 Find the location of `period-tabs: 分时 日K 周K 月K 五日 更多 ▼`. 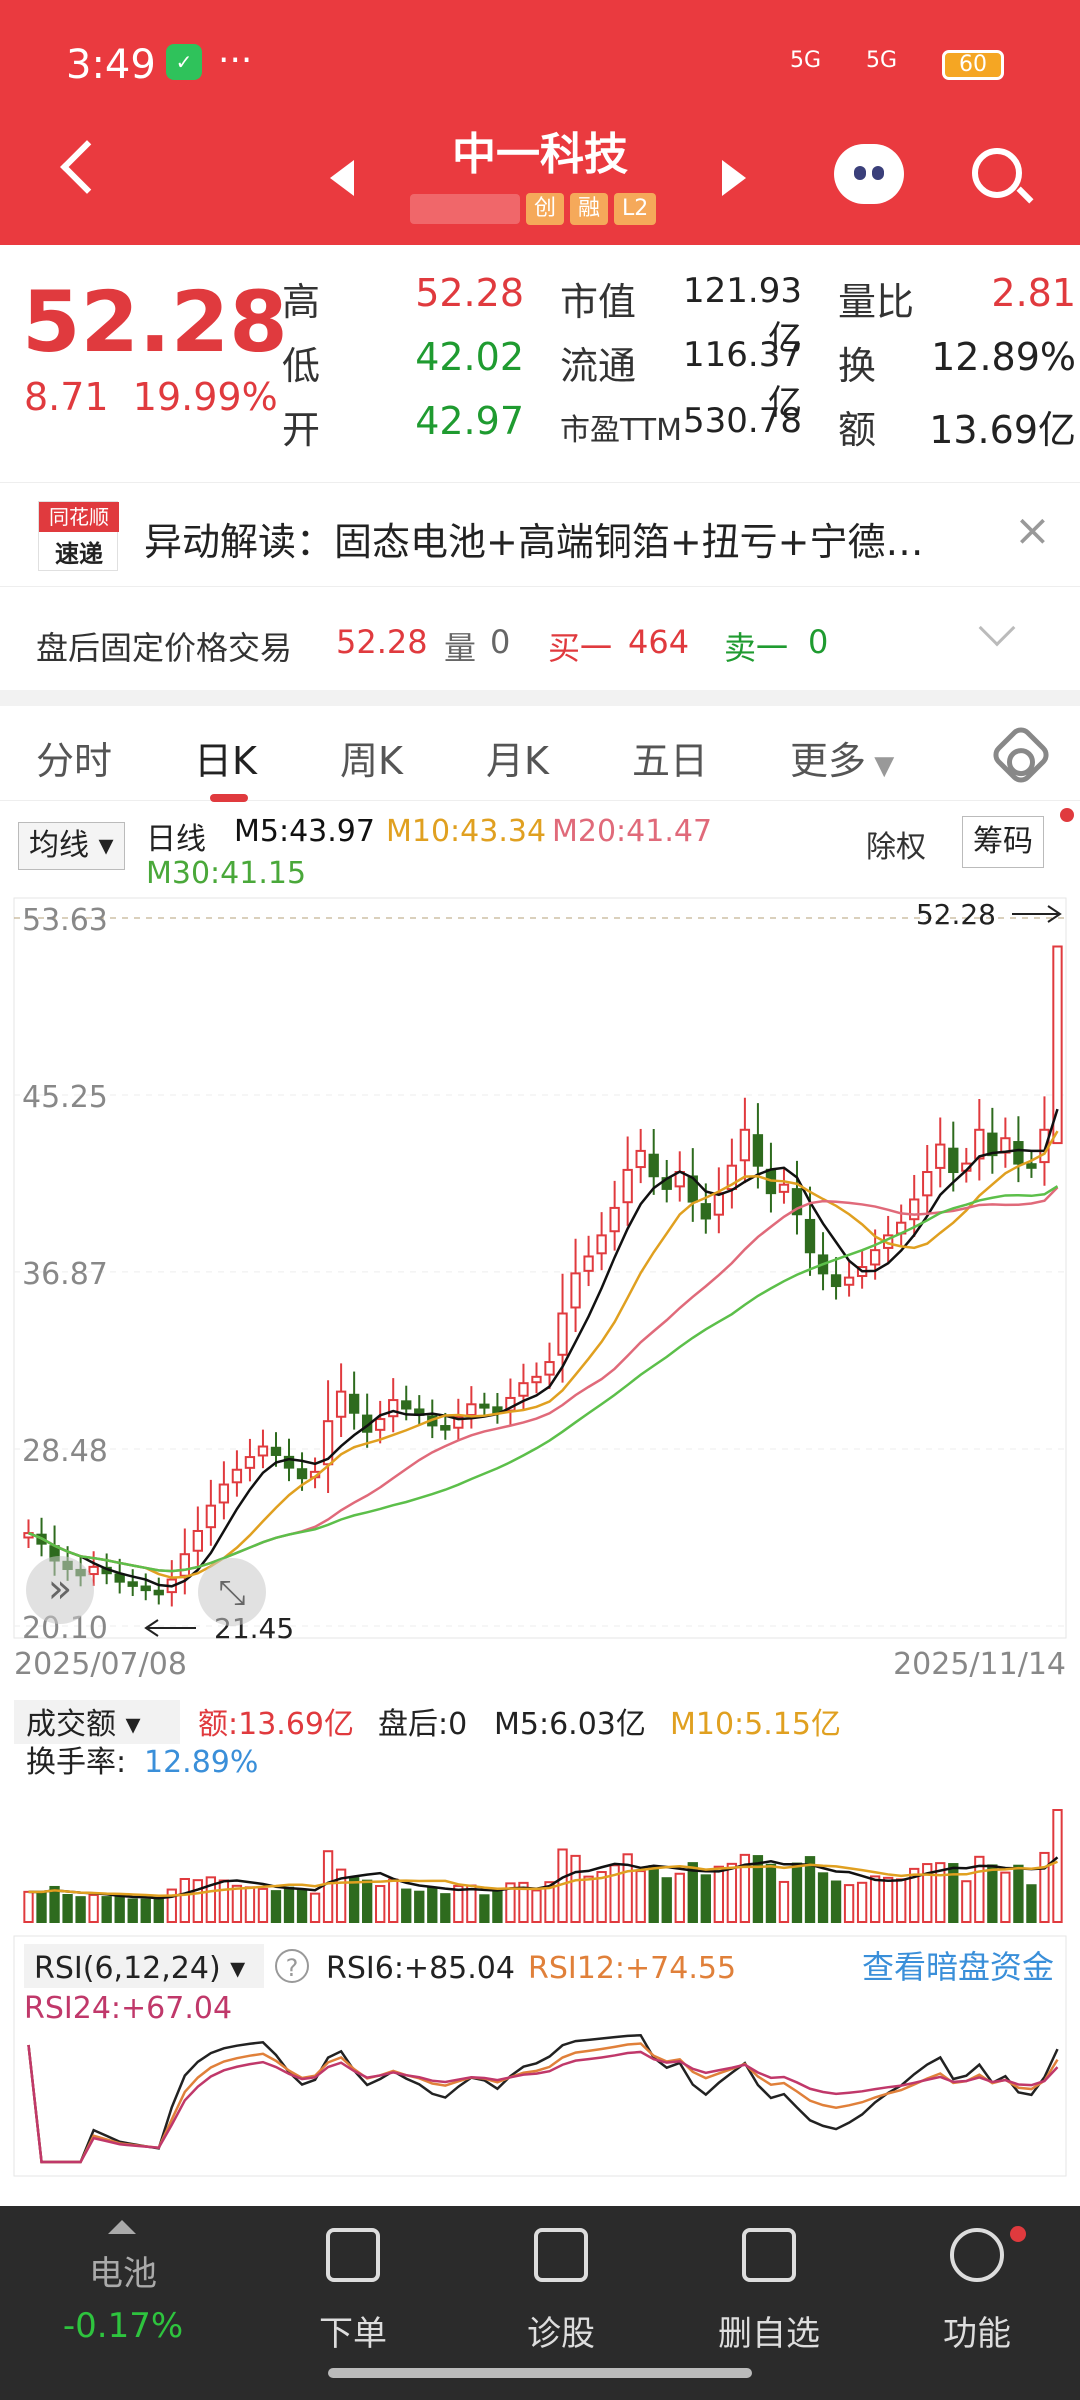

period-tabs: 分时 日K 周K 月K 五日 更多 ▼ is located at coordinates (540, 754).